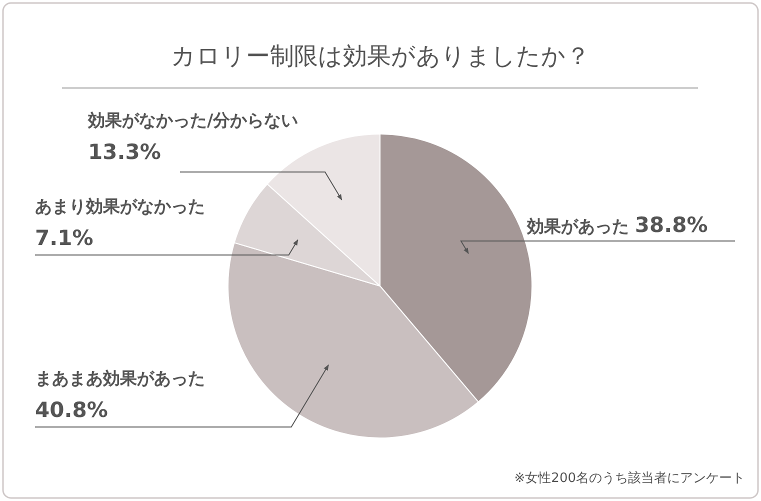 The width and height of the screenshot is (761, 501). Describe the element at coordinates (120, 207) in the screenshot. I see `slice-label: あまり効果がなかった` at that location.